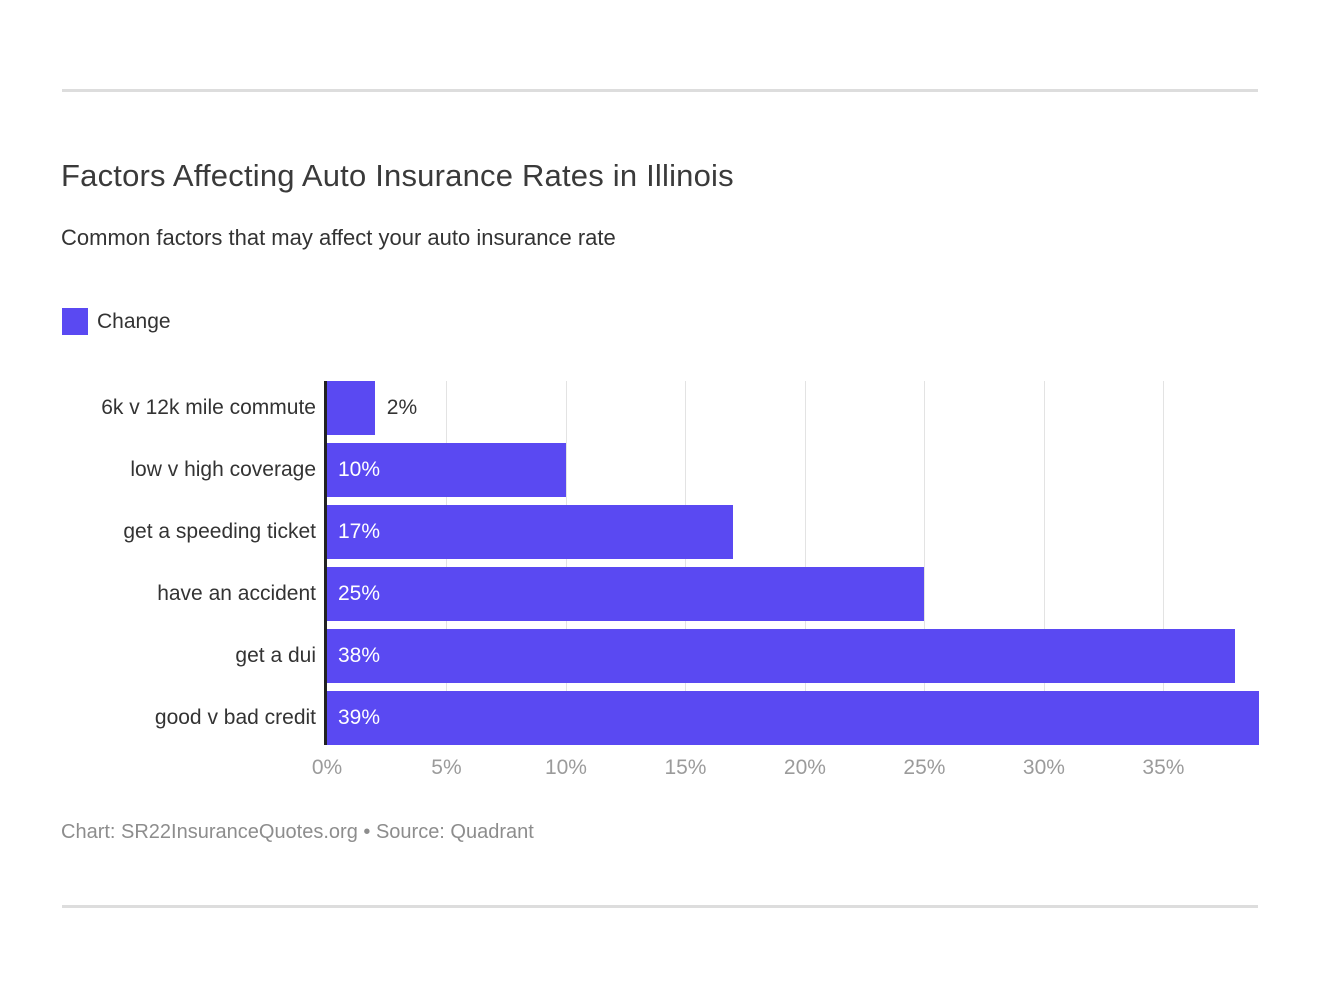 This screenshot has width=1320, height=990. I want to click on bar: 25%, so click(626, 594).